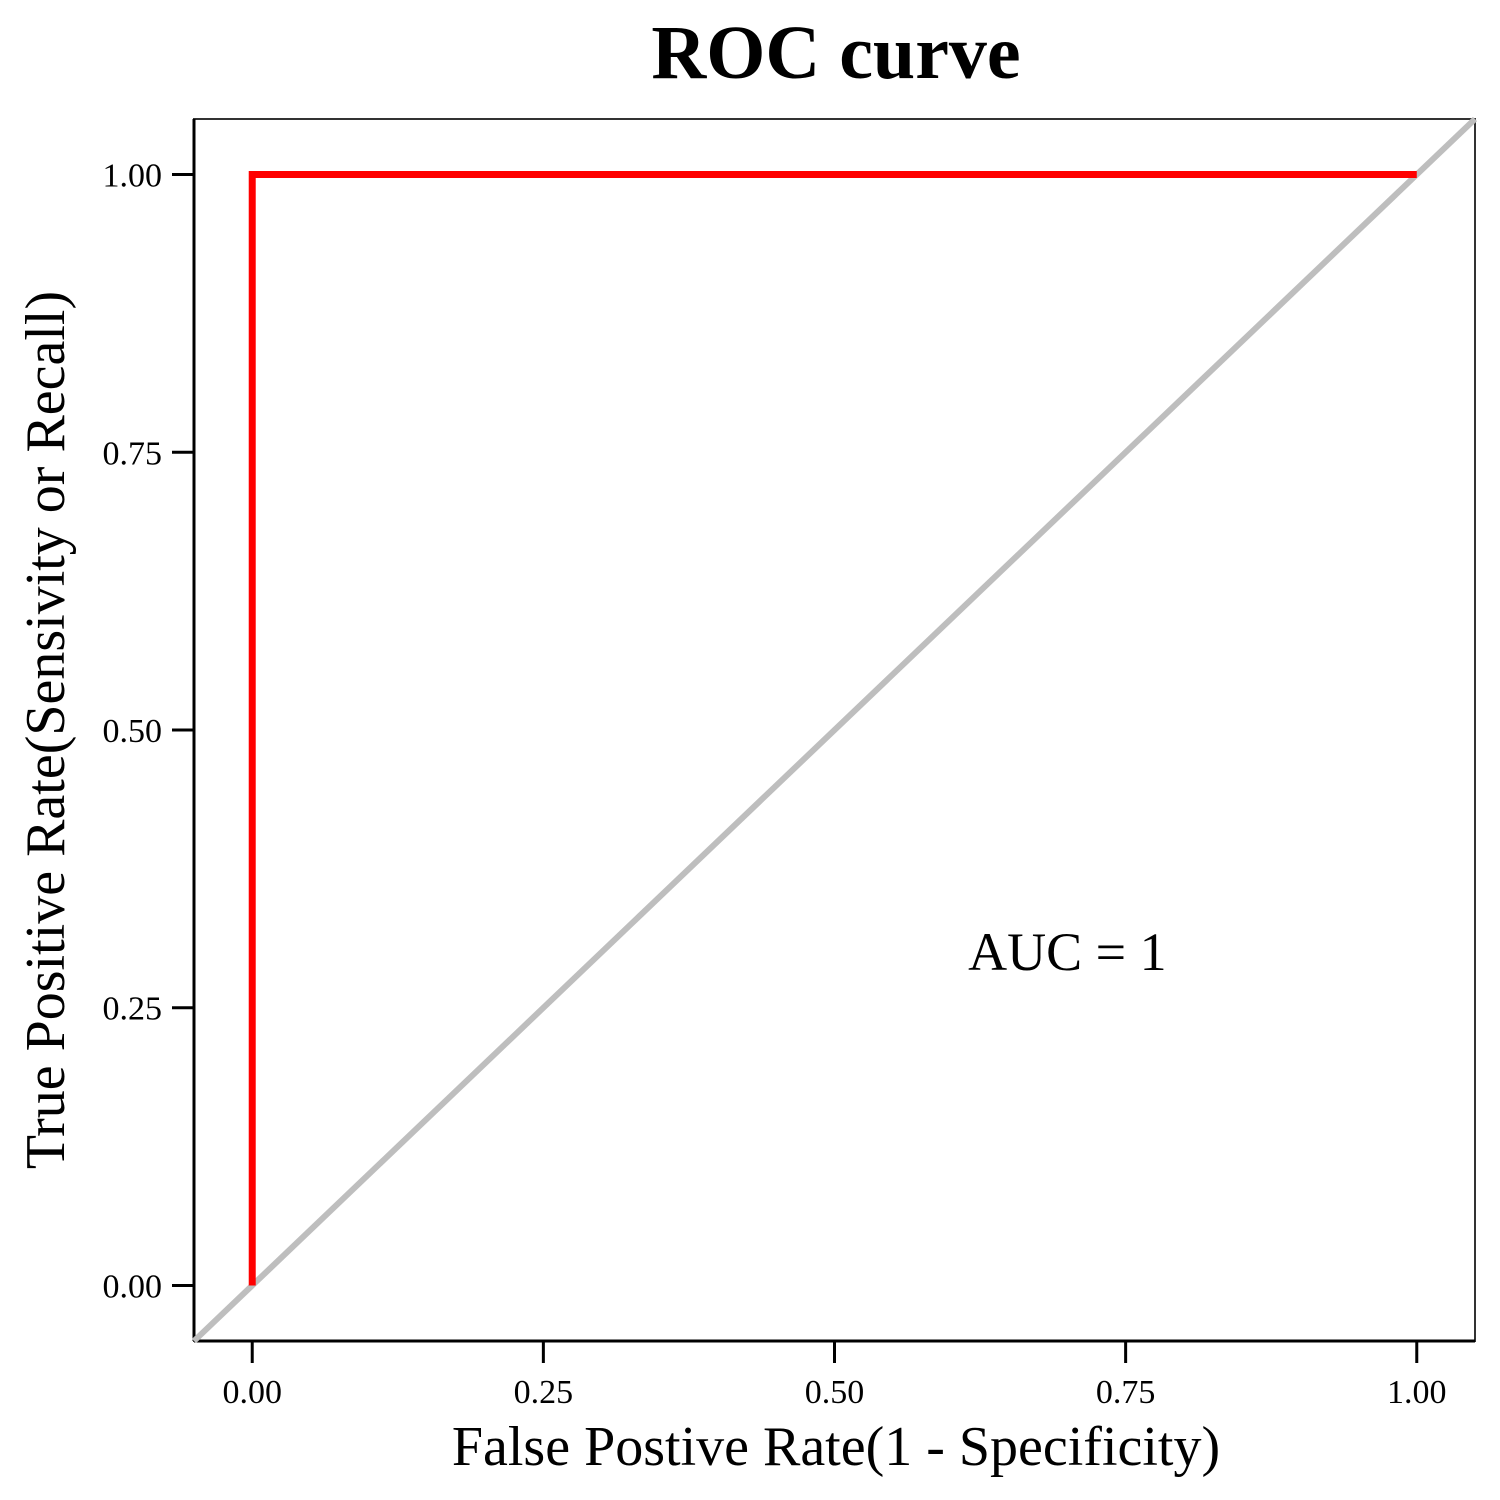  What do you see at coordinates (133, 453) in the screenshot?
I see `y-tick-label-3: 0.75` at bounding box center [133, 453].